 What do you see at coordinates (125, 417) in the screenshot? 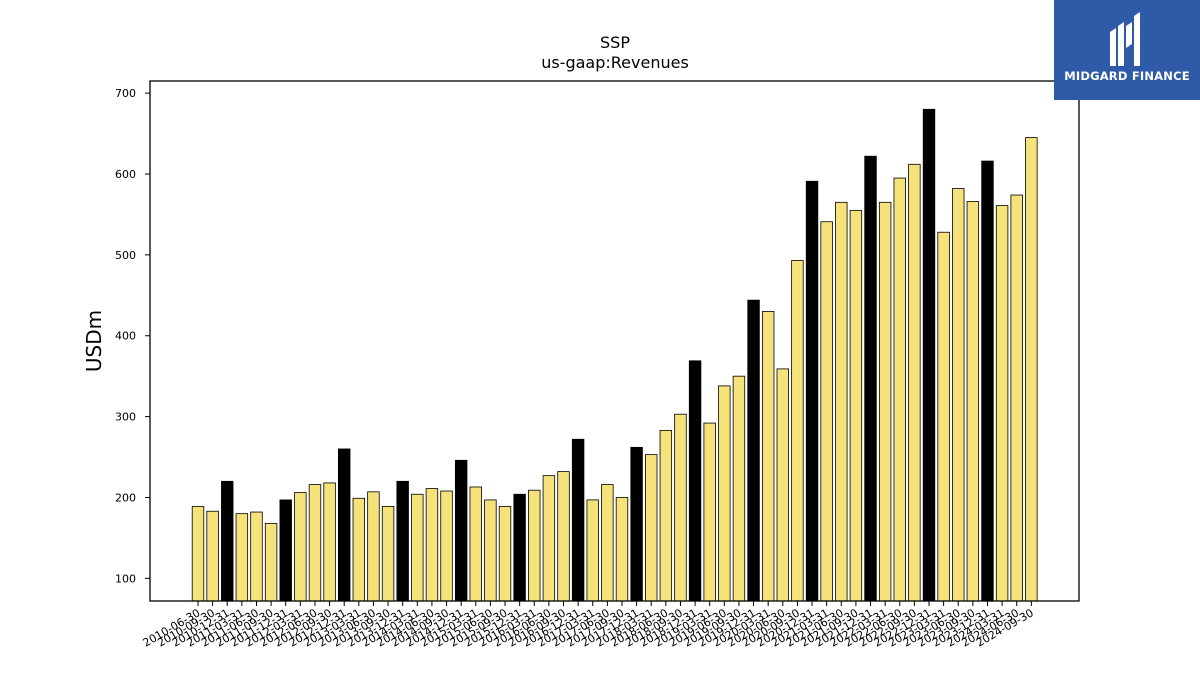
I see `y-tick-label-300: 300` at bounding box center [125, 417].